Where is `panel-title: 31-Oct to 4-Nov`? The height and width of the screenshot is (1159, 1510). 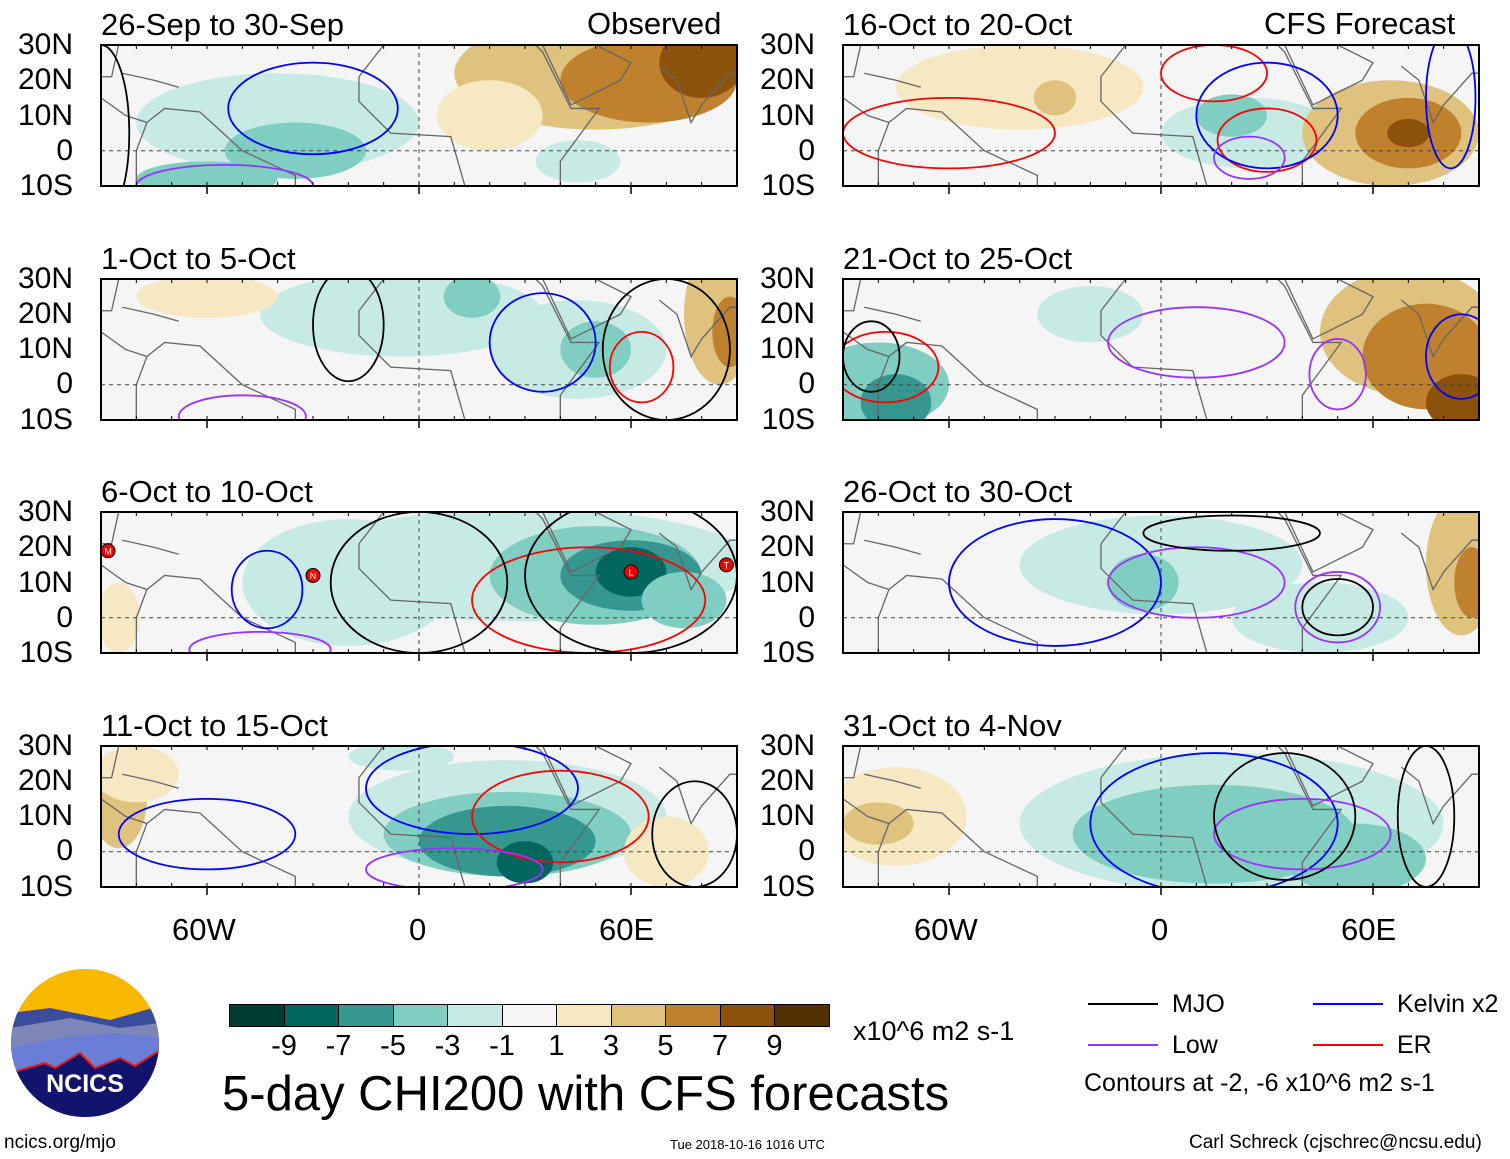
panel-title: 31-Oct to 4-Nov is located at coordinates (952, 725).